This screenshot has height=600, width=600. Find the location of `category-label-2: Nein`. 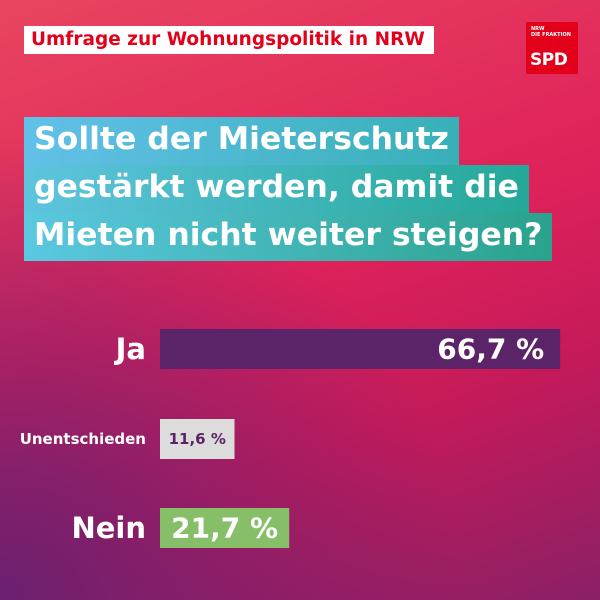

category-label-2: Nein is located at coordinates (108, 528).